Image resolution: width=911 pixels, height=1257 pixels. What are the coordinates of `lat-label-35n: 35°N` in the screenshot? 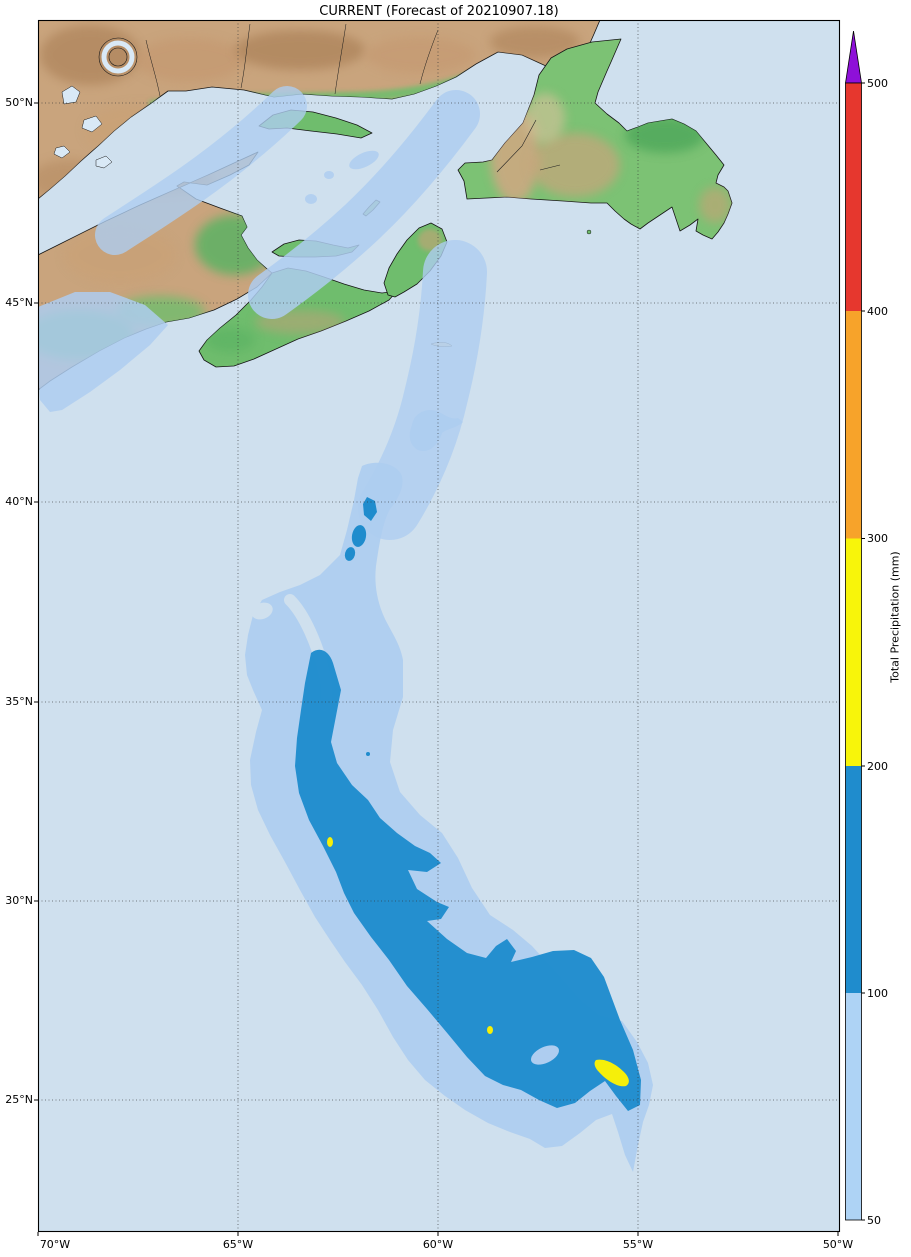 It's located at (19, 701).